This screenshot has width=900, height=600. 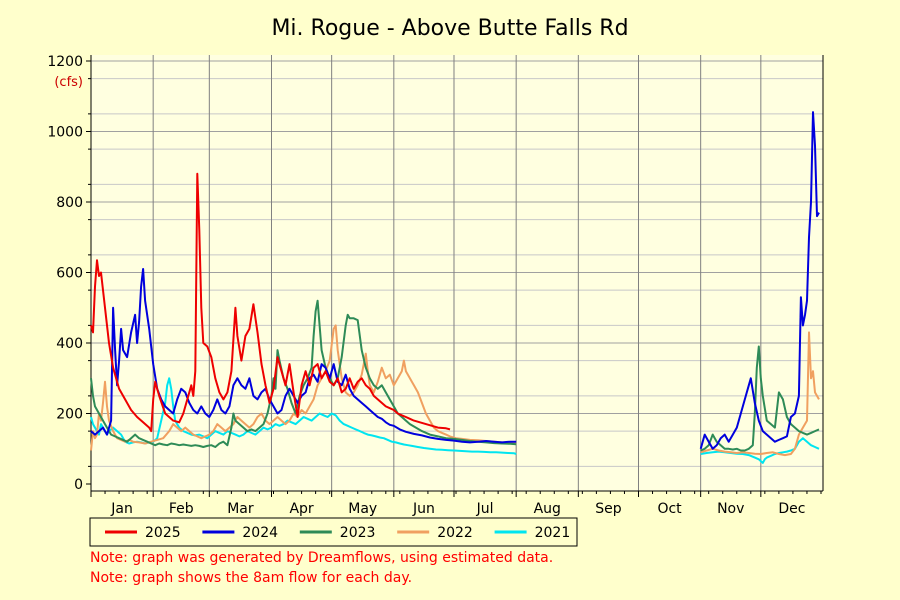 I want to click on legend-label-2022: 2022, so click(x=455, y=533).